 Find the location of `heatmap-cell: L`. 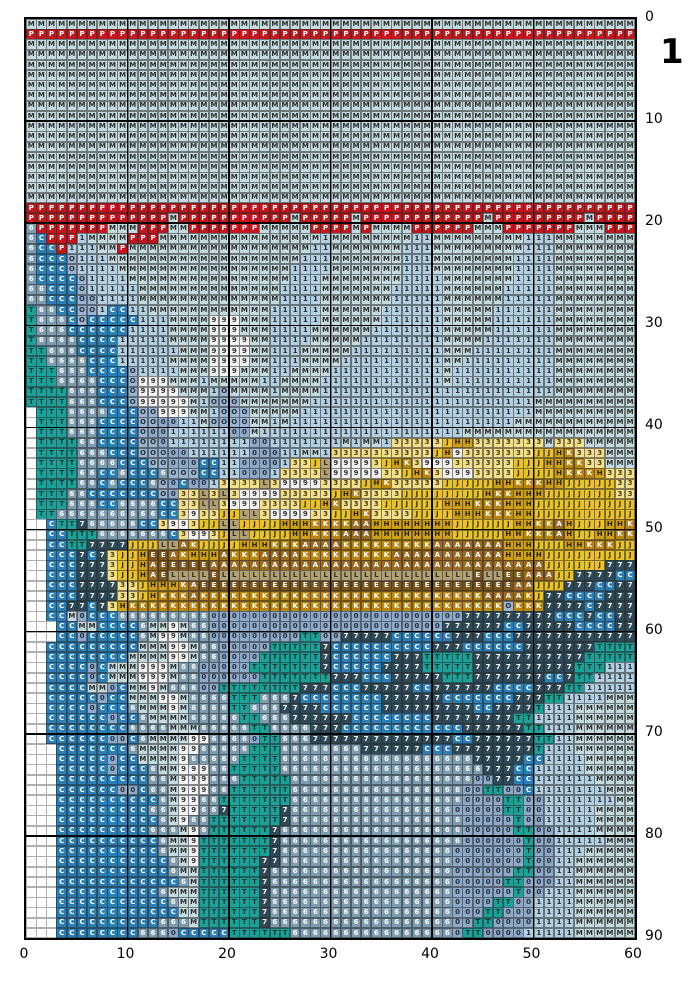

heatmap-cell: L is located at coordinates (366, 575).